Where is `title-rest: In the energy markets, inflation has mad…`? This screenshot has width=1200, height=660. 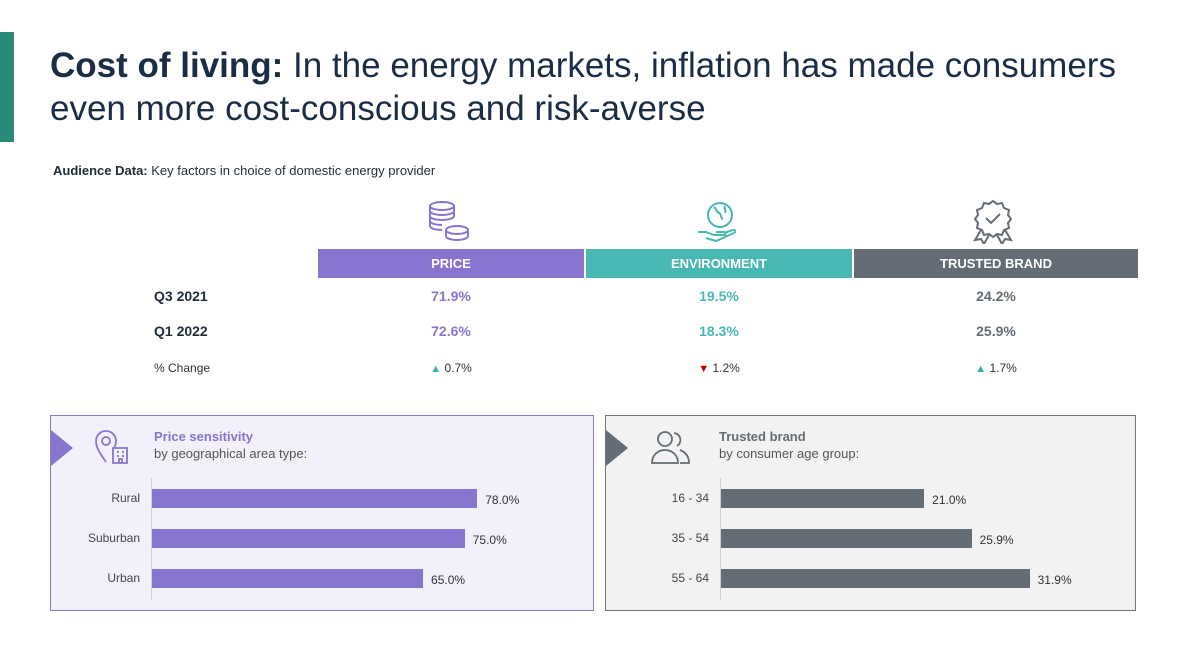 title-rest: In the energy markets, inflation has mad… is located at coordinates (583, 87).